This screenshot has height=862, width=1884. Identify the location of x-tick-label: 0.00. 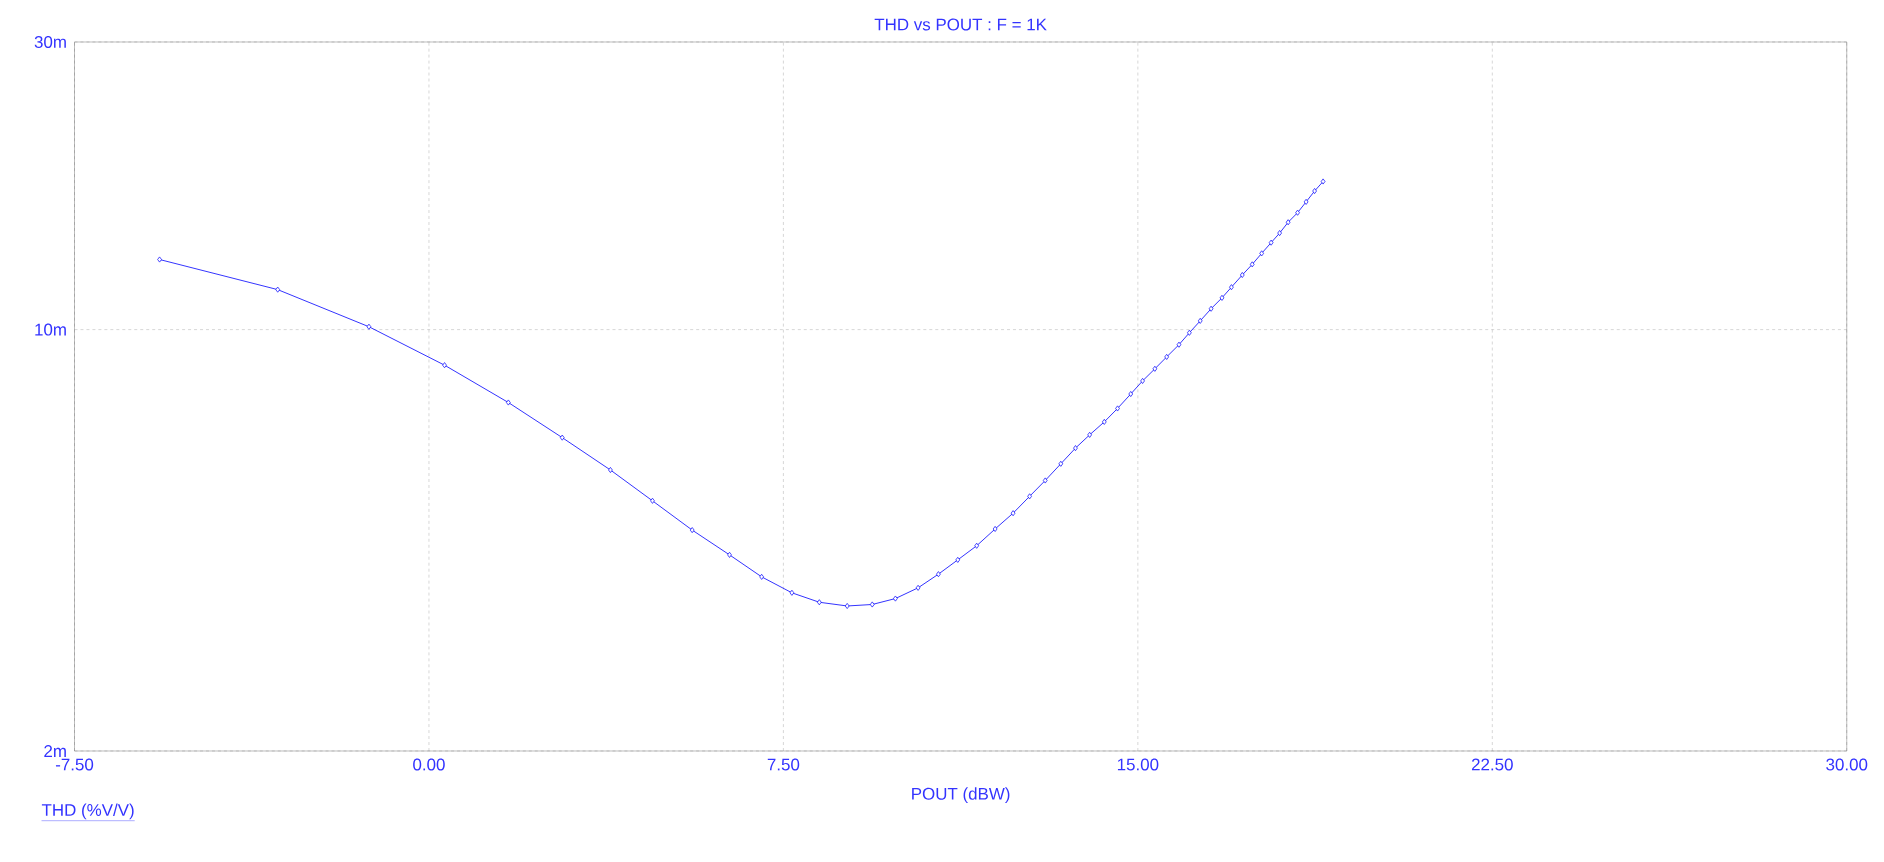
(429, 764).